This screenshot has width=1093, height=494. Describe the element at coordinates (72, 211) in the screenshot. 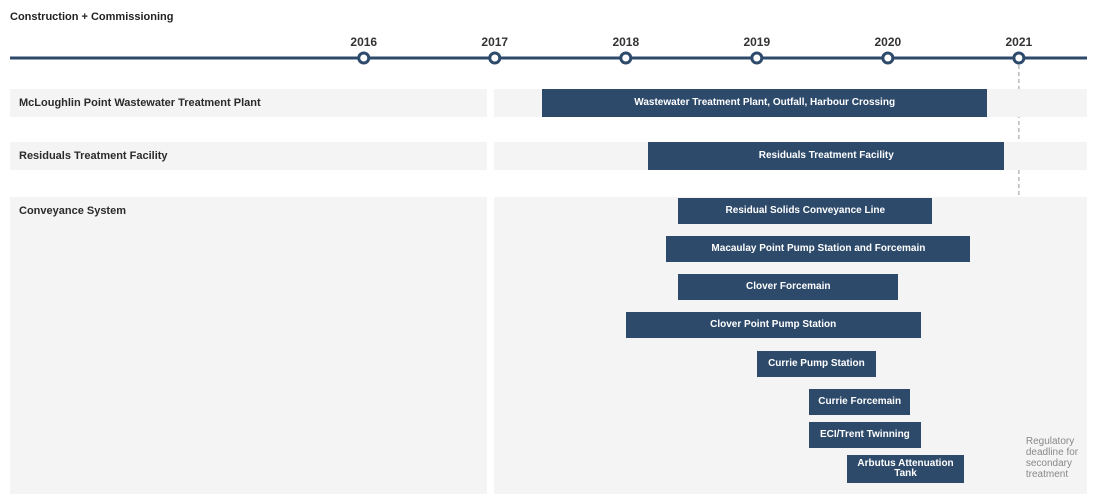

I see `group-label: Conveyance System` at that location.